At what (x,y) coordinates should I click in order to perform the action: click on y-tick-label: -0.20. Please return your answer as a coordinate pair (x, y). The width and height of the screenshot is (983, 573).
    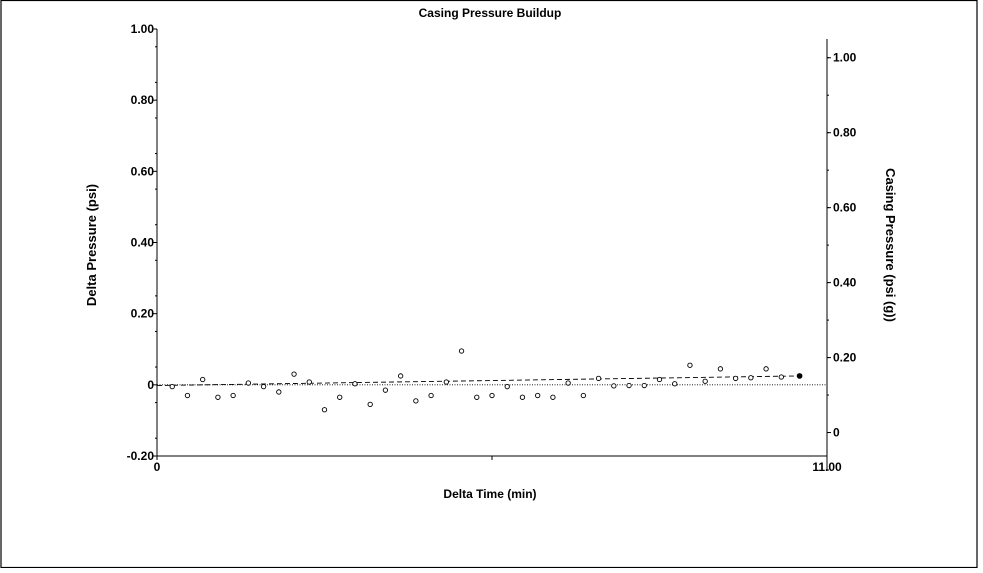
    Looking at the image, I should click on (141, 456).